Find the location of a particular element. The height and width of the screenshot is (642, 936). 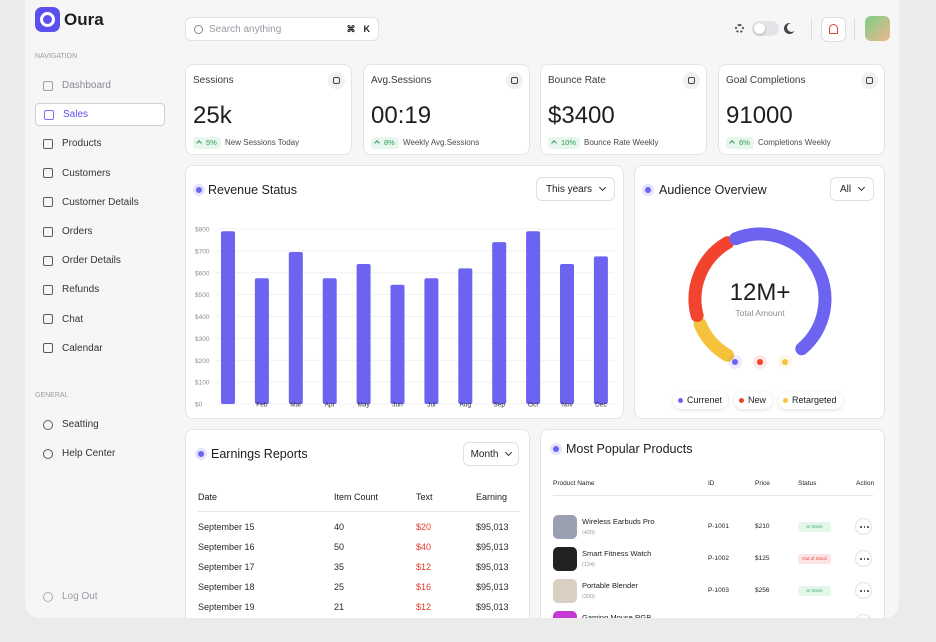

logout: Log Out is located at coordinates (100, 596).